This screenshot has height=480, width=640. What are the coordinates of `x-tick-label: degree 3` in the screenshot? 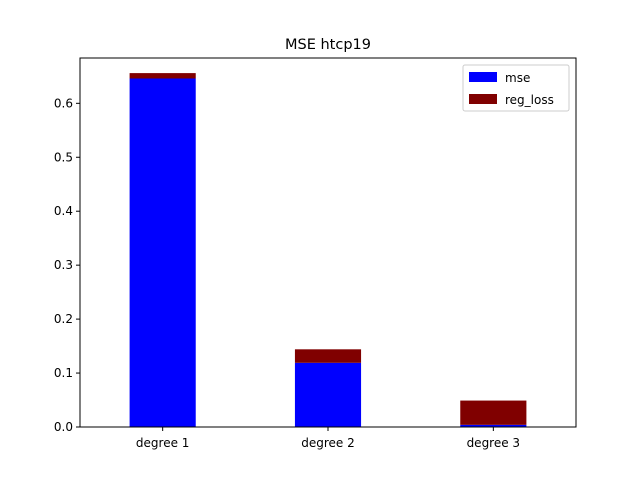 It's located at (494, 443).